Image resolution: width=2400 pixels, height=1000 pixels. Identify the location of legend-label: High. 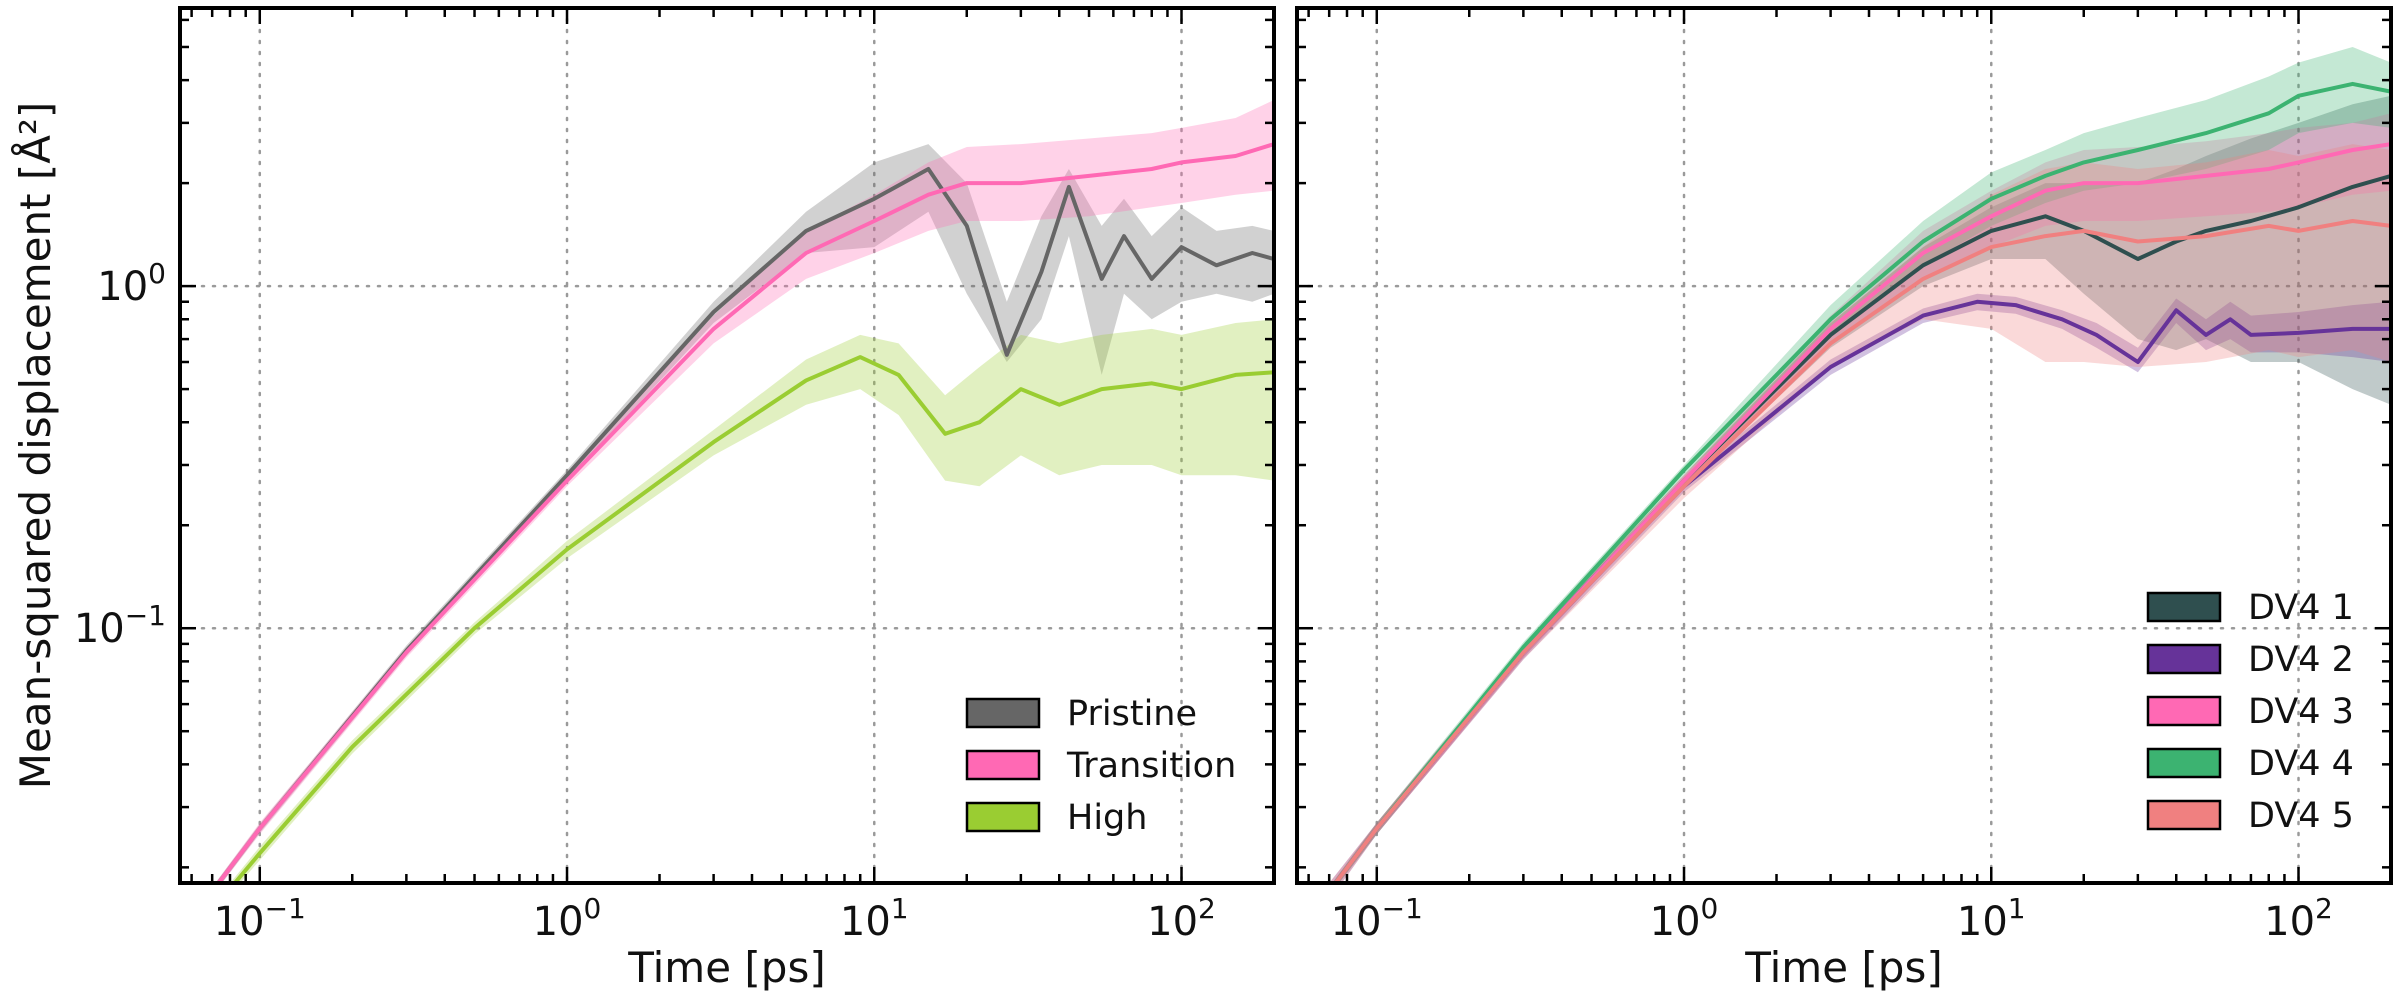
(1107, 818).